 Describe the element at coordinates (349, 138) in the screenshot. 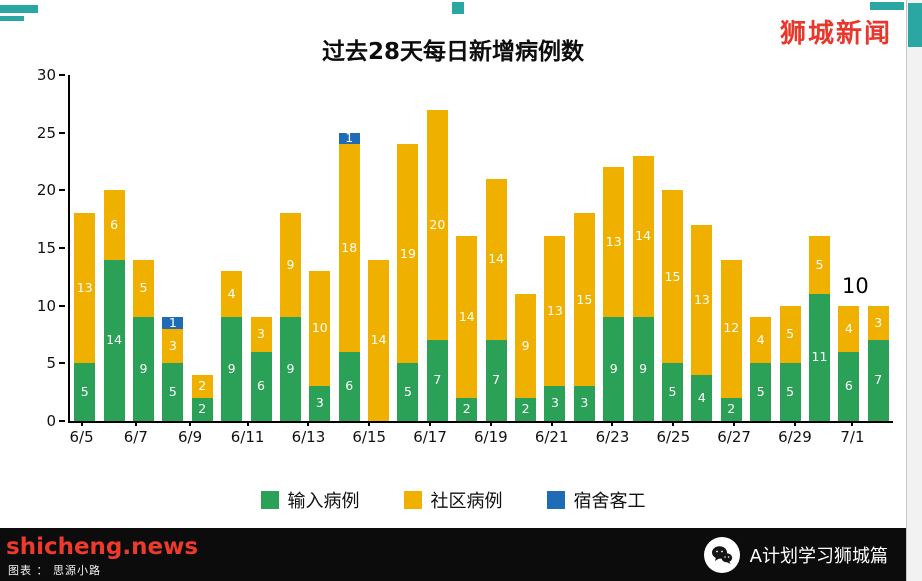

I see `bar-value-label: 1` at that location.